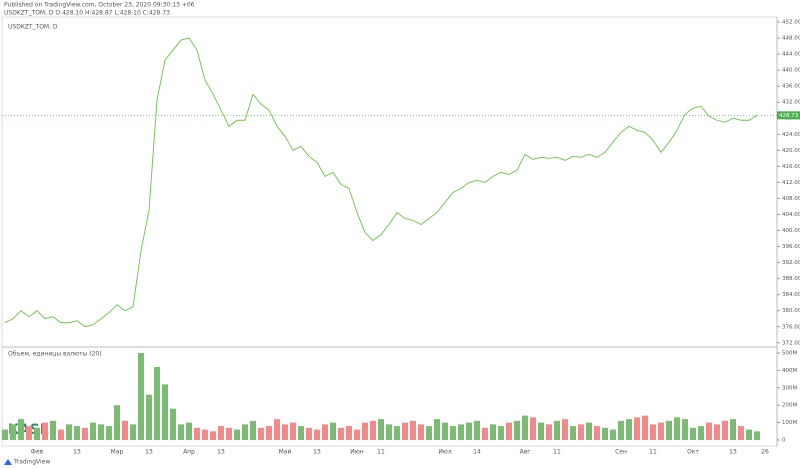 This screenshot has height=469, width=800. Describe the element at coordinates (791, 215) in the screenshot. I see `y-tick-label: 404.00` at that location.